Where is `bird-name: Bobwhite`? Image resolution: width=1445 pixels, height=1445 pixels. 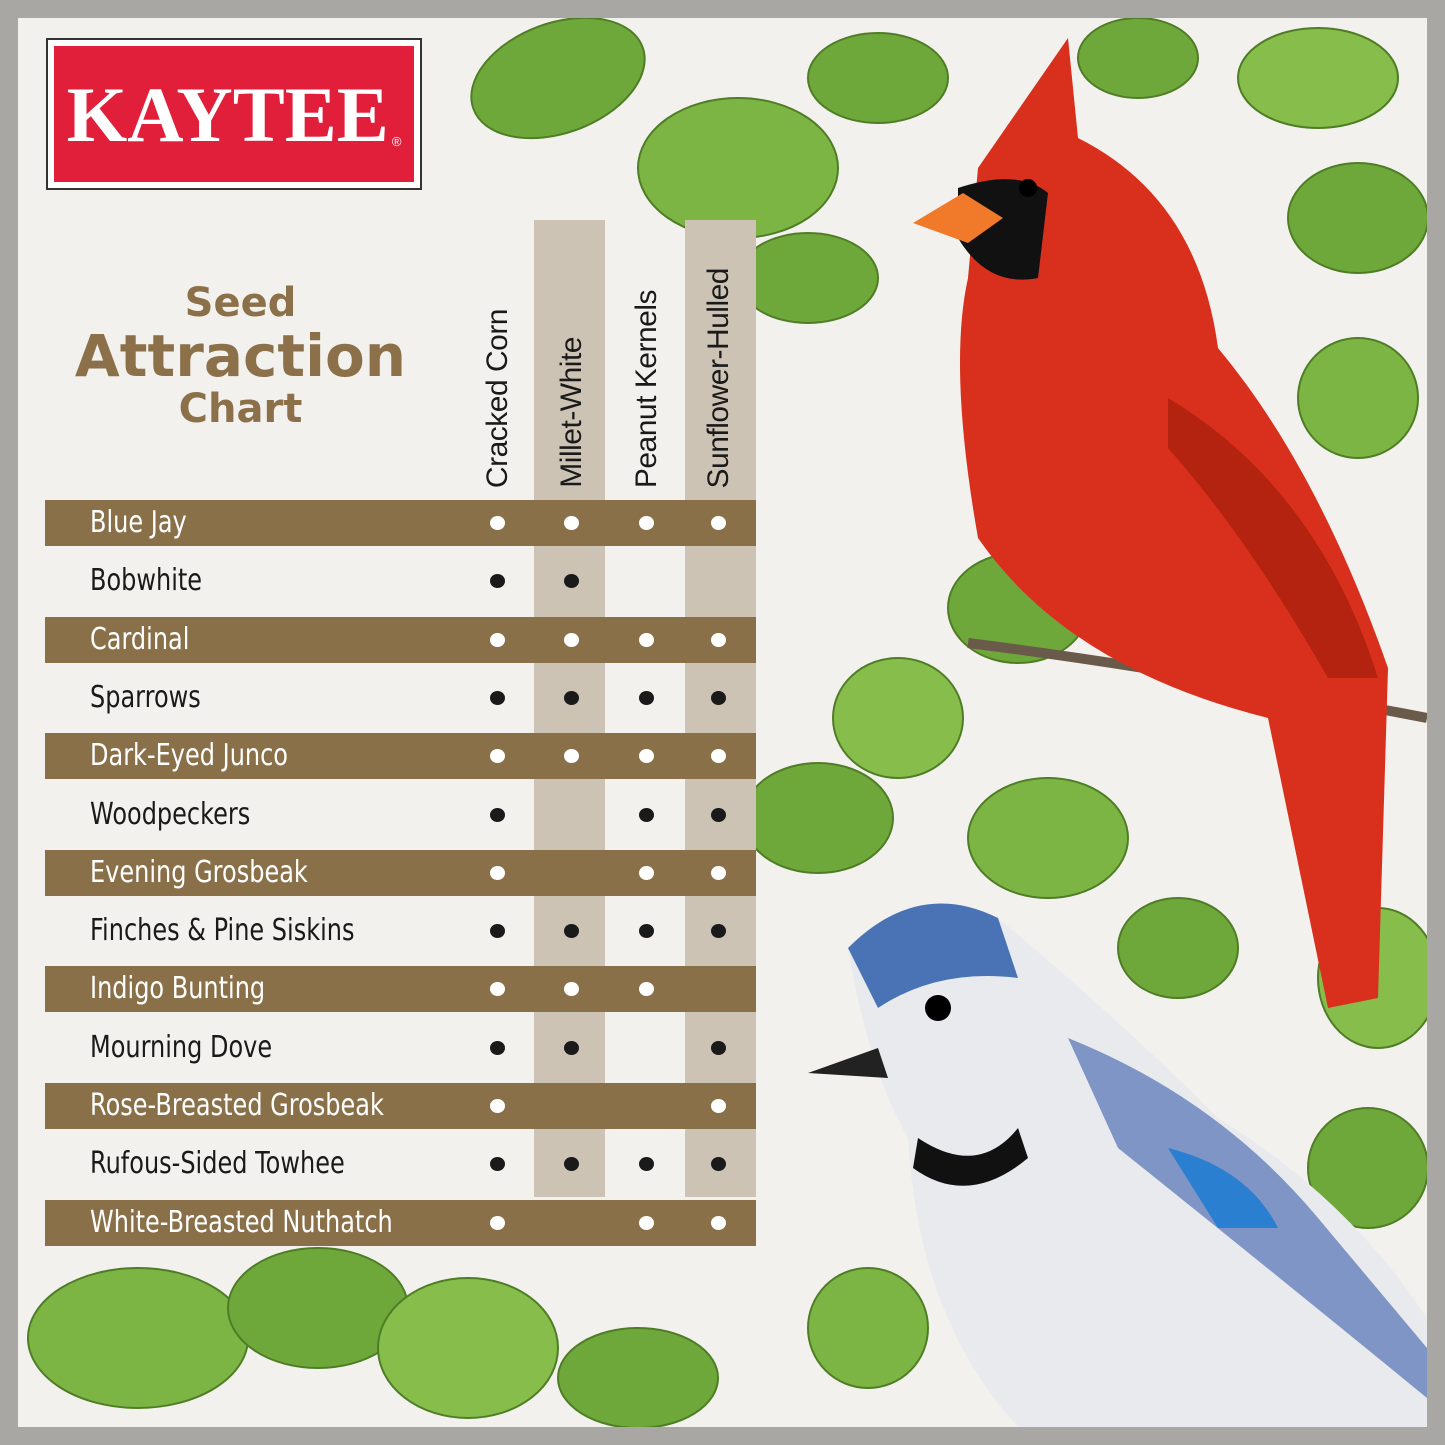
bird-name: Bobwhite is located at coordinates (146, 581).